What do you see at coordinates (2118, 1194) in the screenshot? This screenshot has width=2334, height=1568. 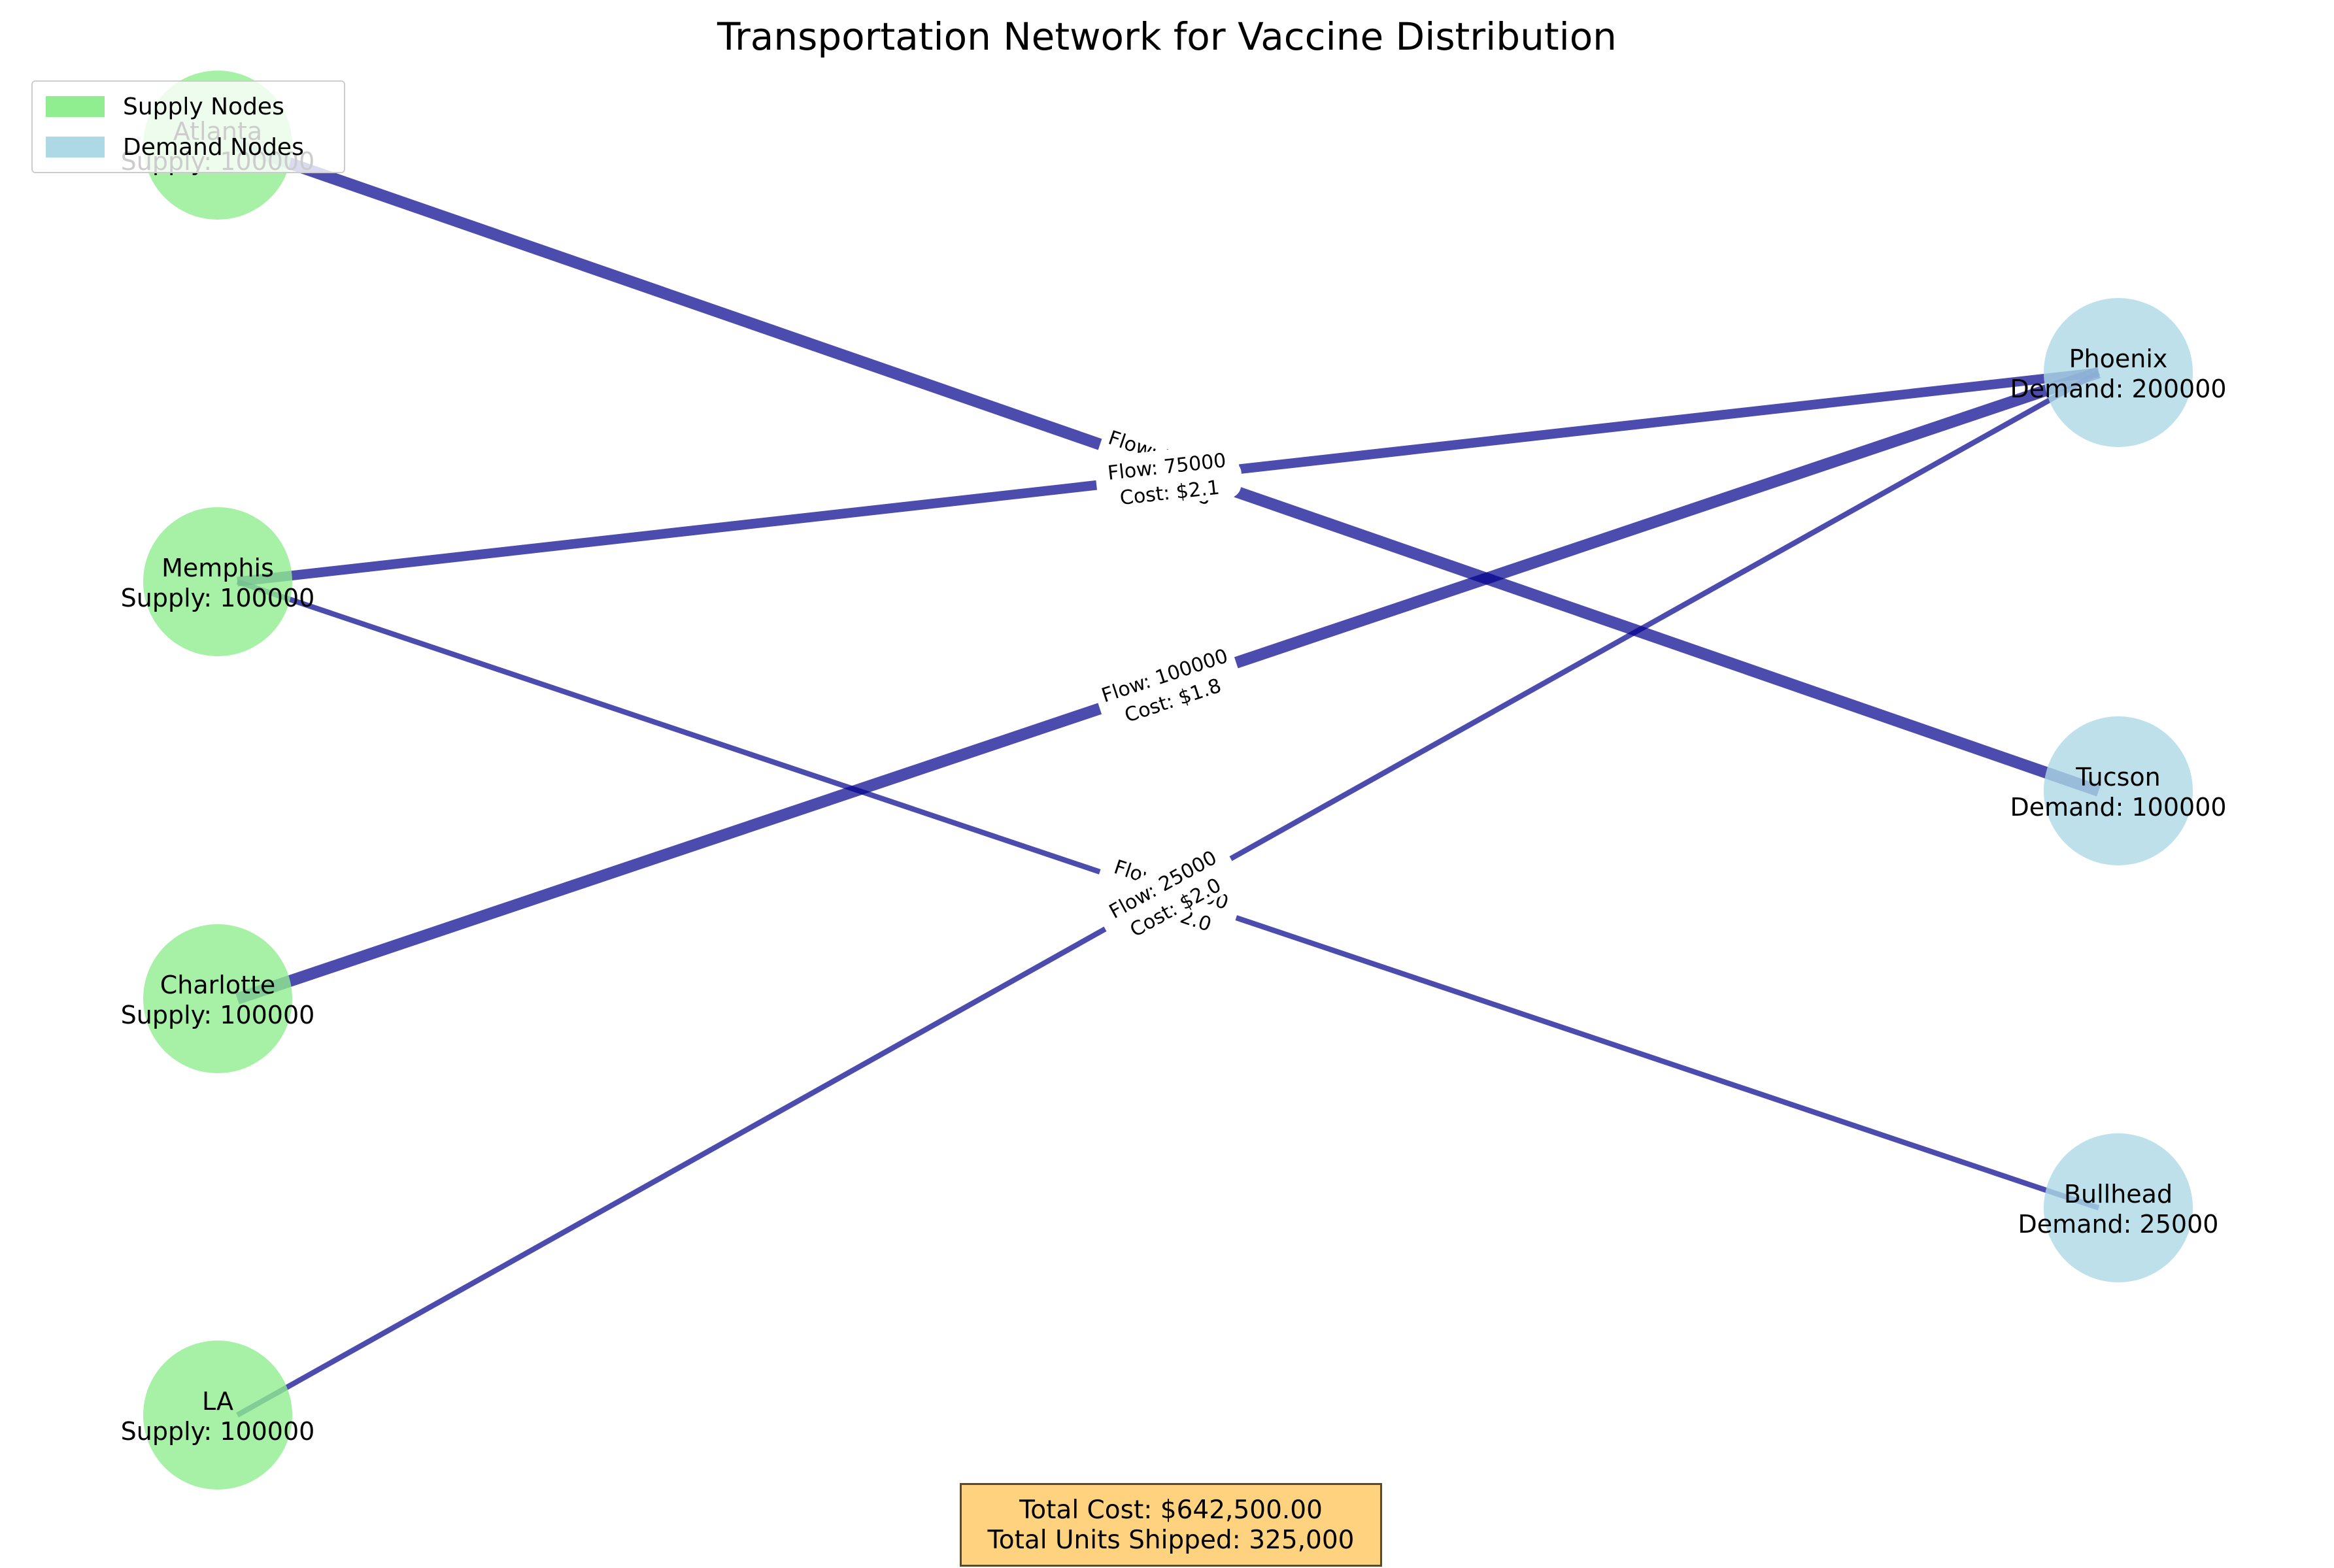 I see `node-name: Bullhead` at bounding box center [2118, 1194].